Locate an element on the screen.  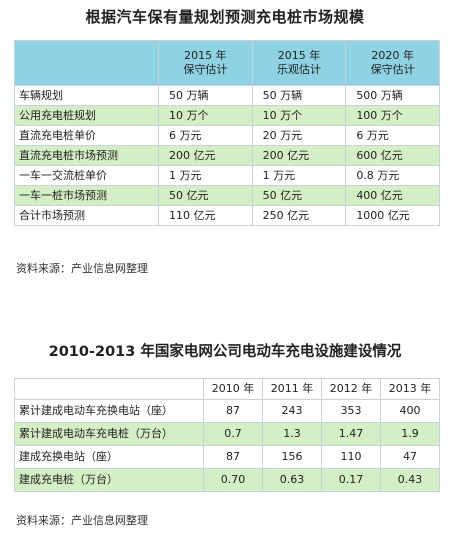
table-cell: 600 亿元 is located at coordinates (392, 155).